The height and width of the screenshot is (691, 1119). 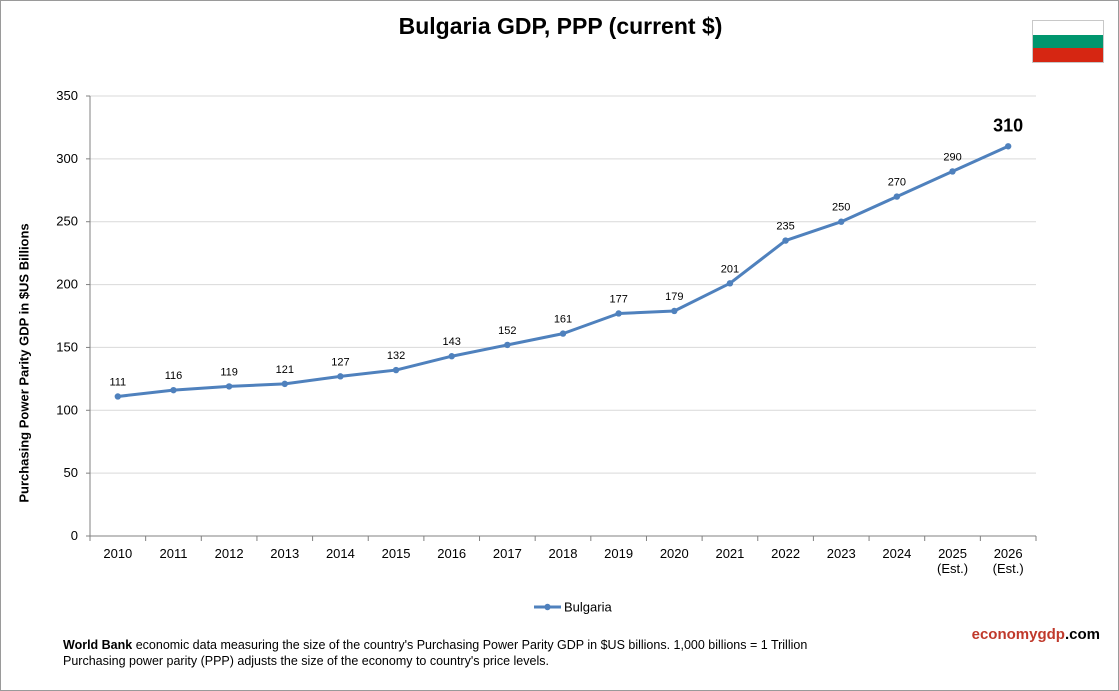 I want to click on data-label: 119, so click(x=229, y=372).